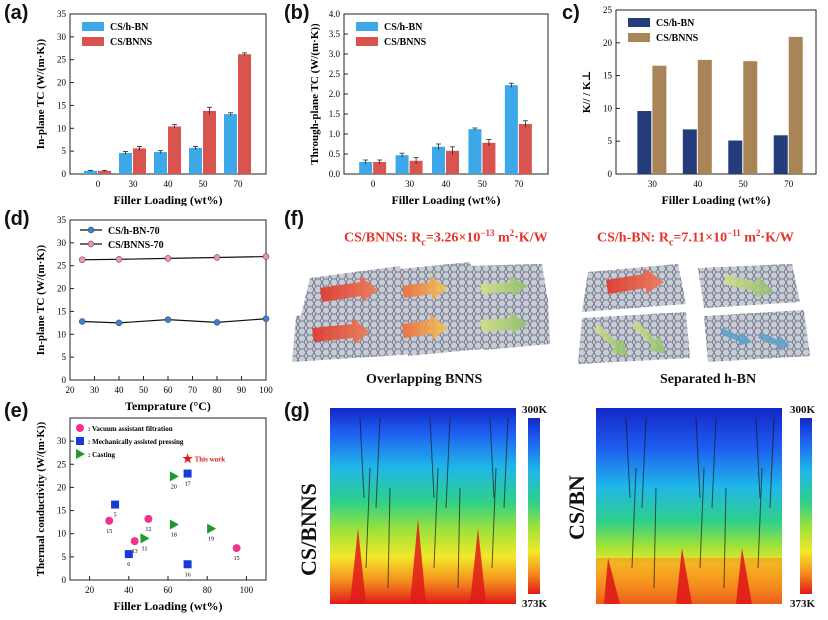  I want to click on x-tick-label: 90, so click(242, 390).